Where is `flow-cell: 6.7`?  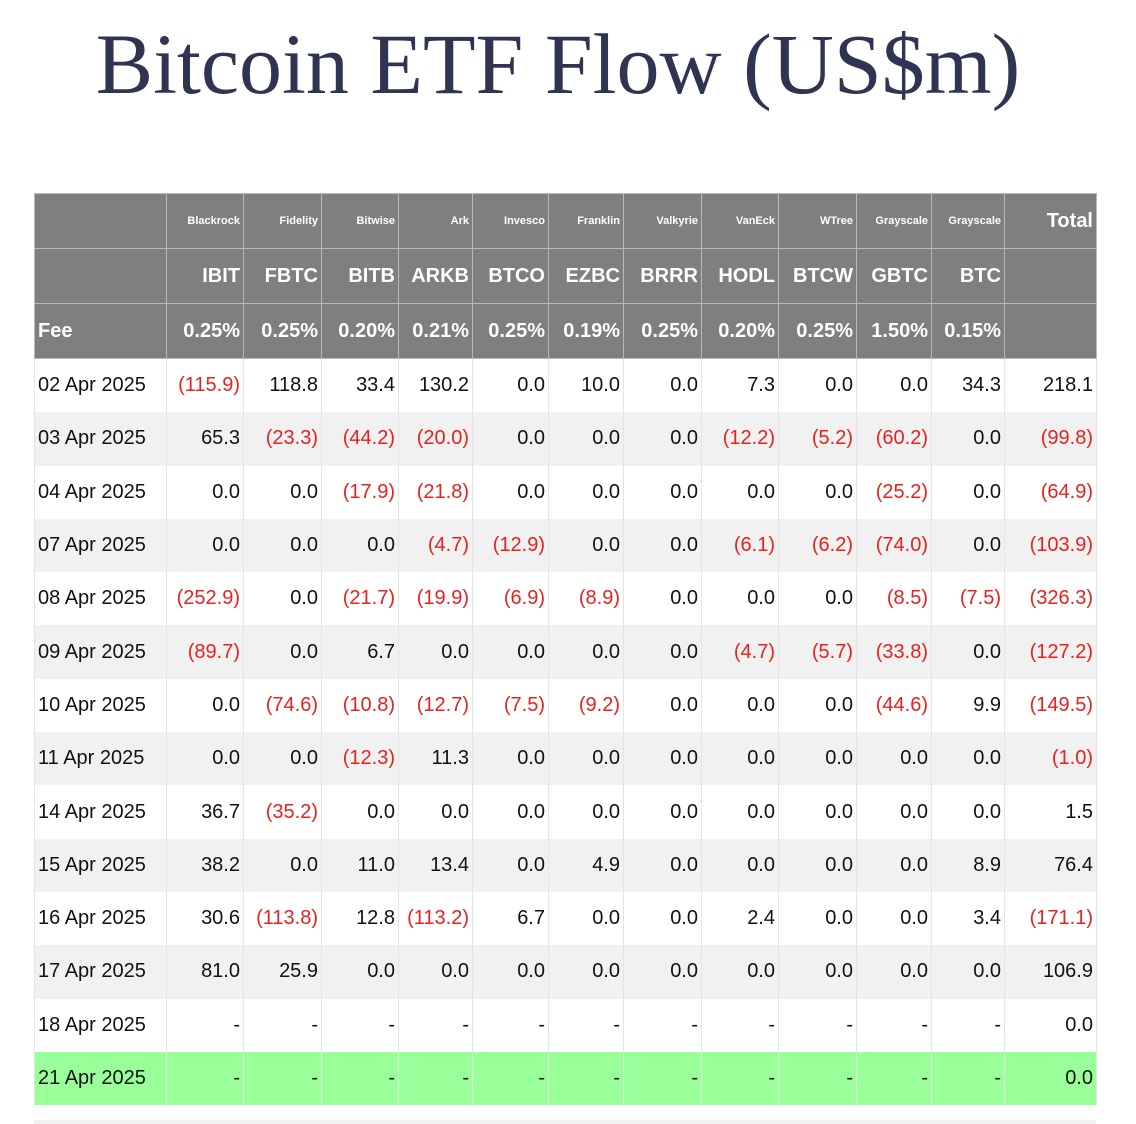 flow-cell: 6.7 is located at coordinates (360, 652).